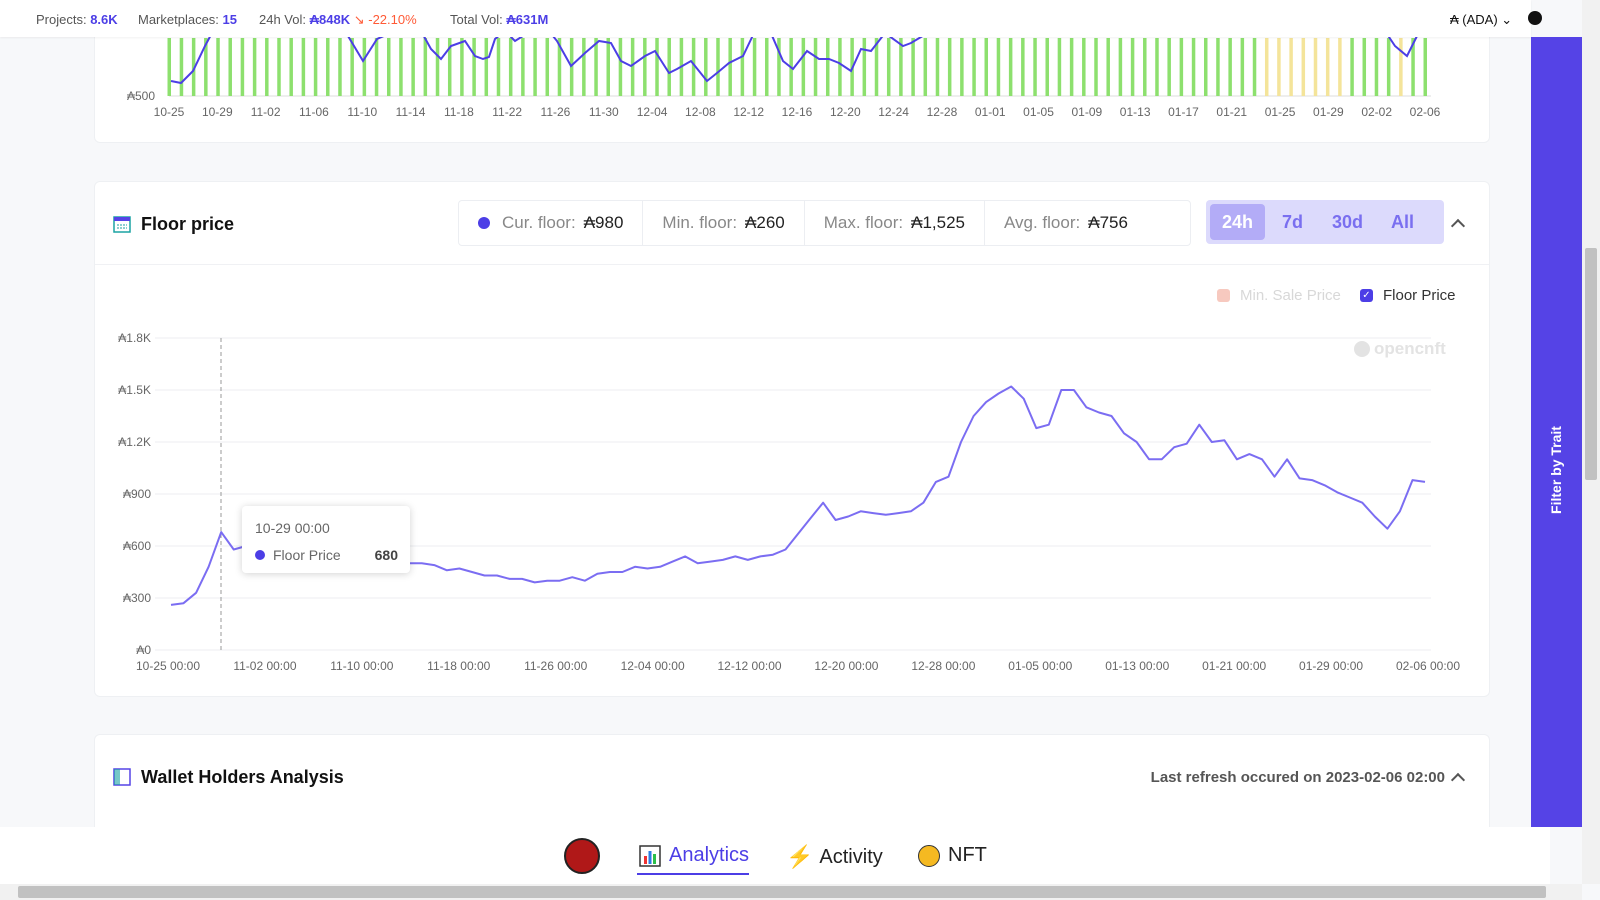  What do you see at coordinates (1458, 780) in the screenshot?
I see `collapse-chevron-icon` at bounding box center [1458, 780].